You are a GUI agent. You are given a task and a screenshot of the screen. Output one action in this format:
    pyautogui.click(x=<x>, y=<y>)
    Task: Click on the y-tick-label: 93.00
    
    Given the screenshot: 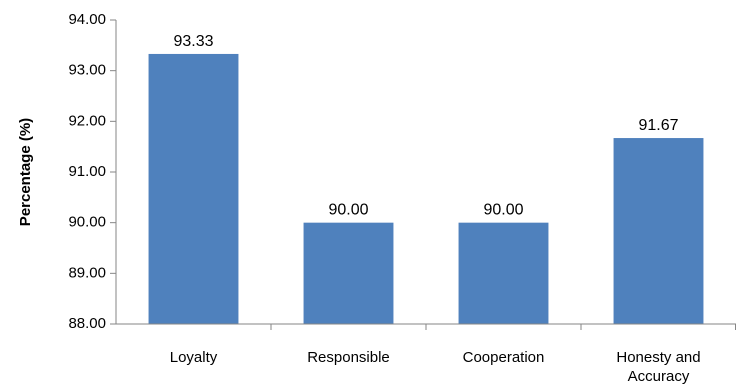 What is the action you would take?
    pyautogui.click(x=87, y=70)
    